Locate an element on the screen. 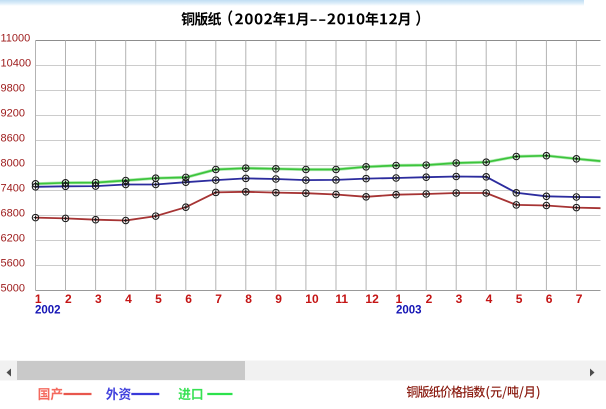  svg-text: 5000 is located at coordinates (13, 289).